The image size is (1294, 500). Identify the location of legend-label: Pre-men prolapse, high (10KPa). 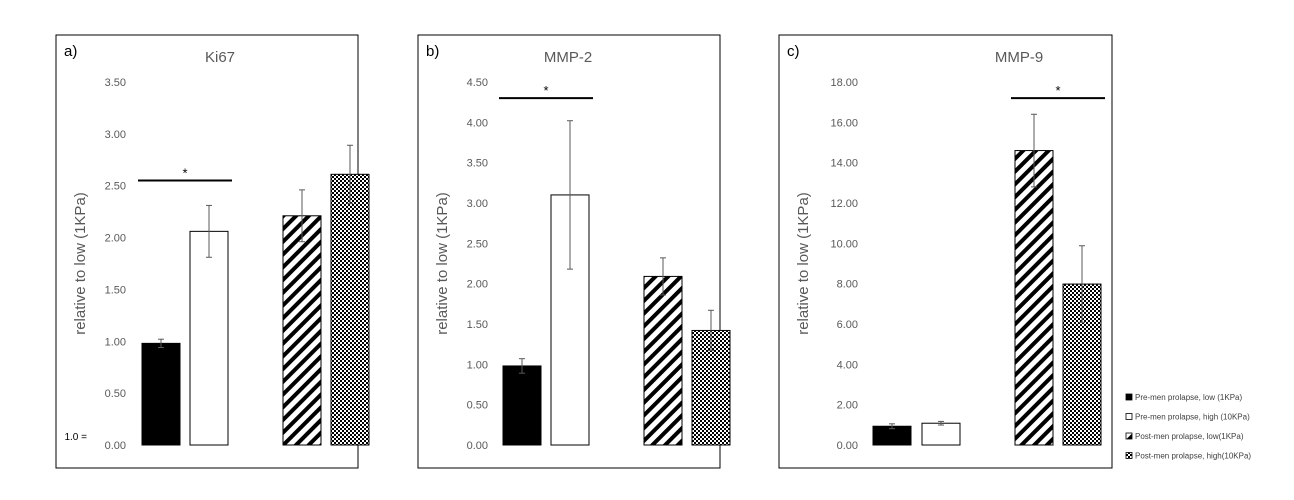
(1192, 417).